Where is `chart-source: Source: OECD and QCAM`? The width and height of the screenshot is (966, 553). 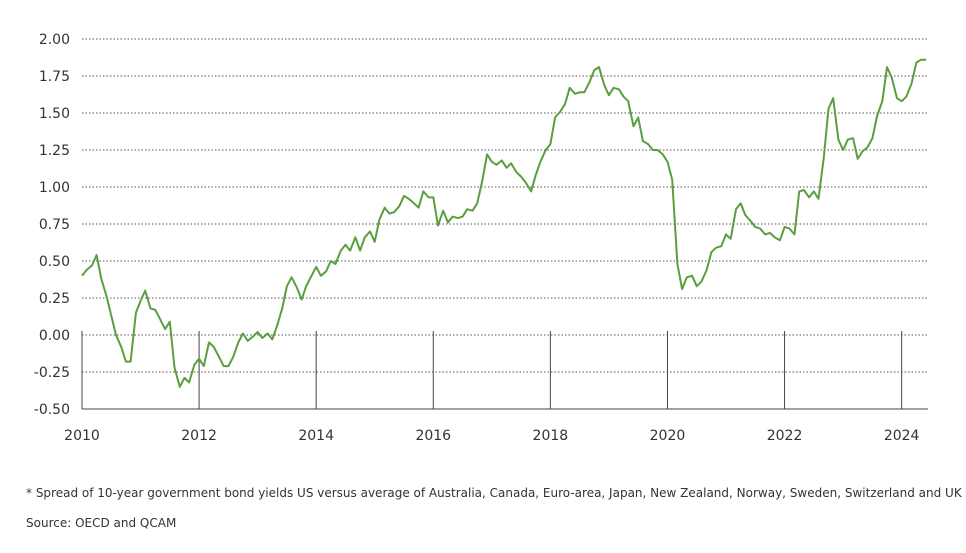
chart-source: Source: OECD and QCAM is located at coordinates (101, 523).